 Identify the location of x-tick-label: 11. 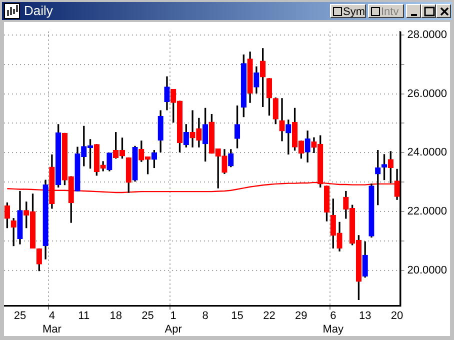
(84, 316).